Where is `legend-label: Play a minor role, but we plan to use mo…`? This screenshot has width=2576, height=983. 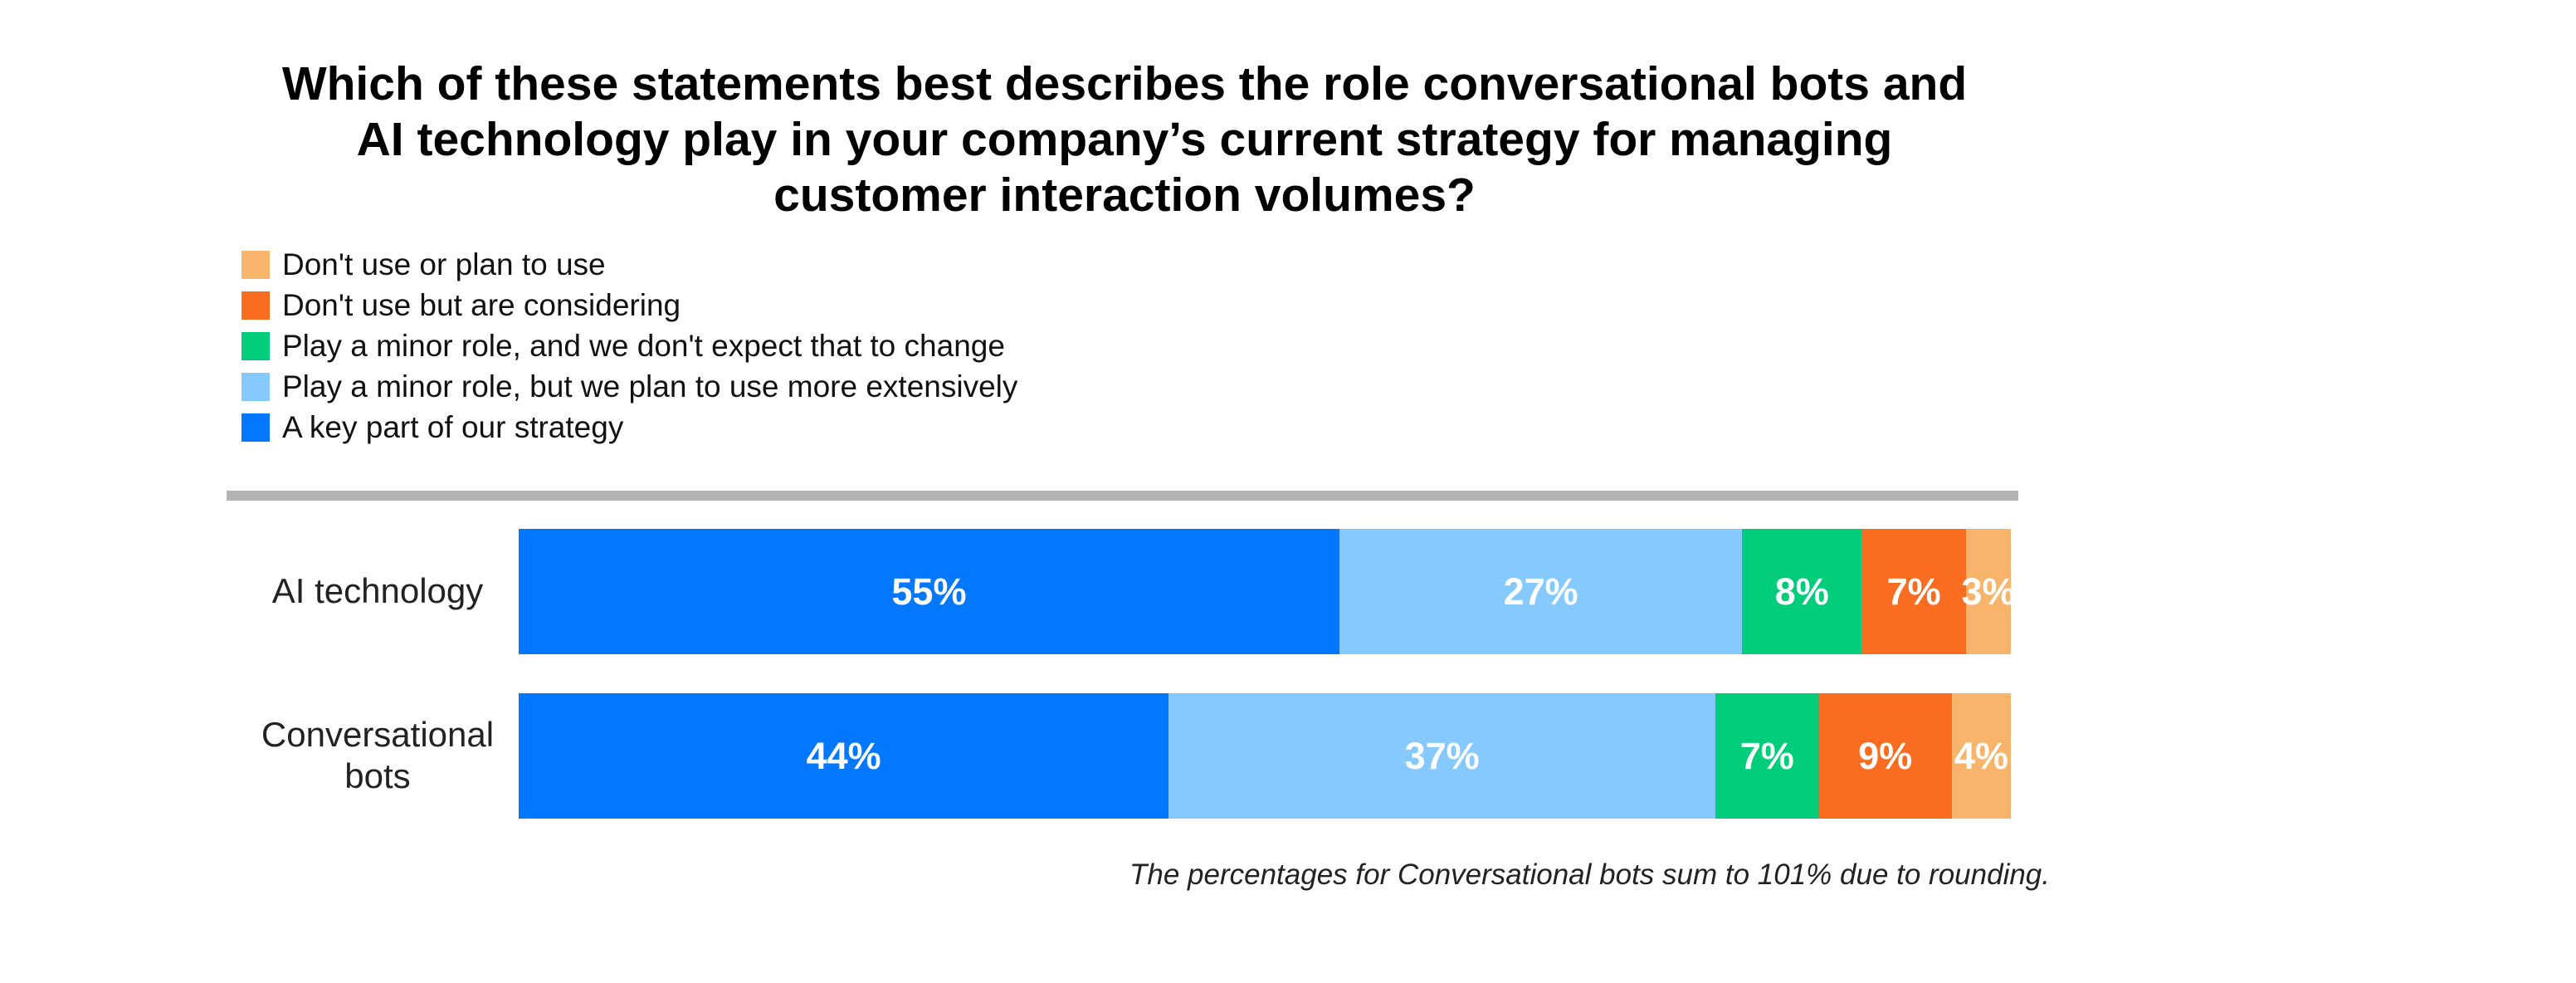
legend-label: Play a minor role, but we plan to use mo… is located at coordinates (650, 386).